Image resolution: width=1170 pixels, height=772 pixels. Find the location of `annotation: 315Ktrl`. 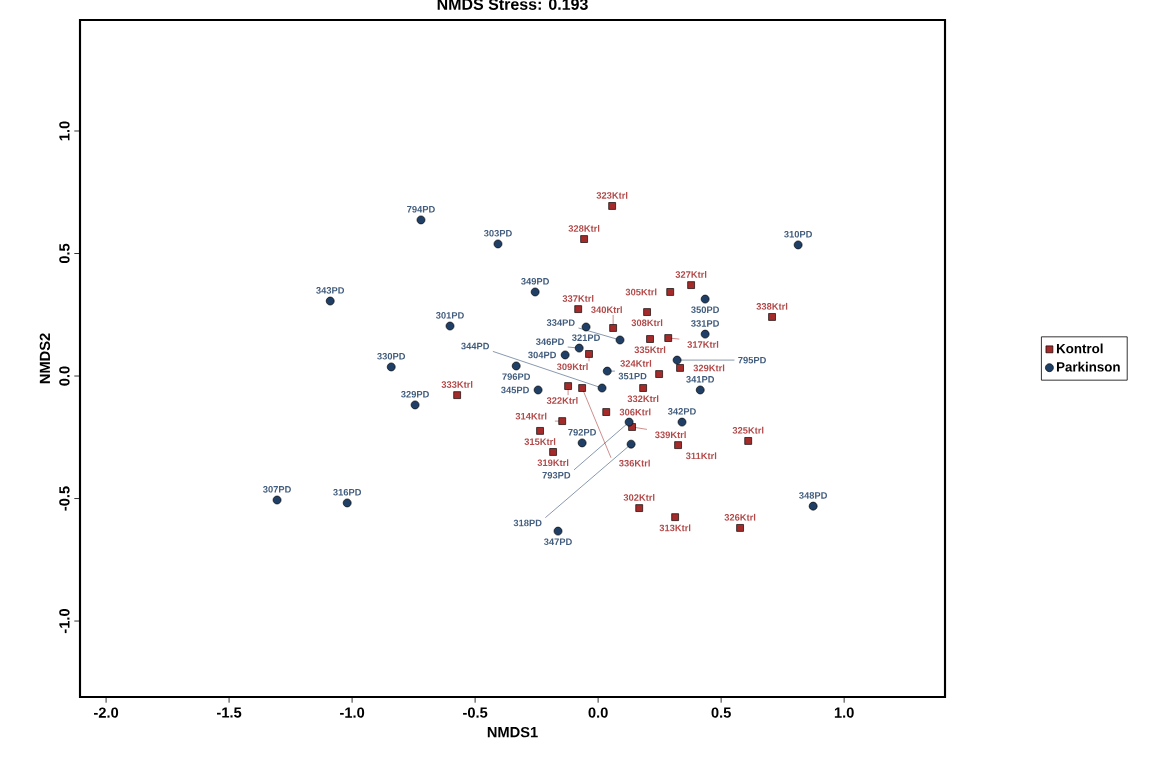

annotation: 315Ktrl is located at coordinates (540, 441).